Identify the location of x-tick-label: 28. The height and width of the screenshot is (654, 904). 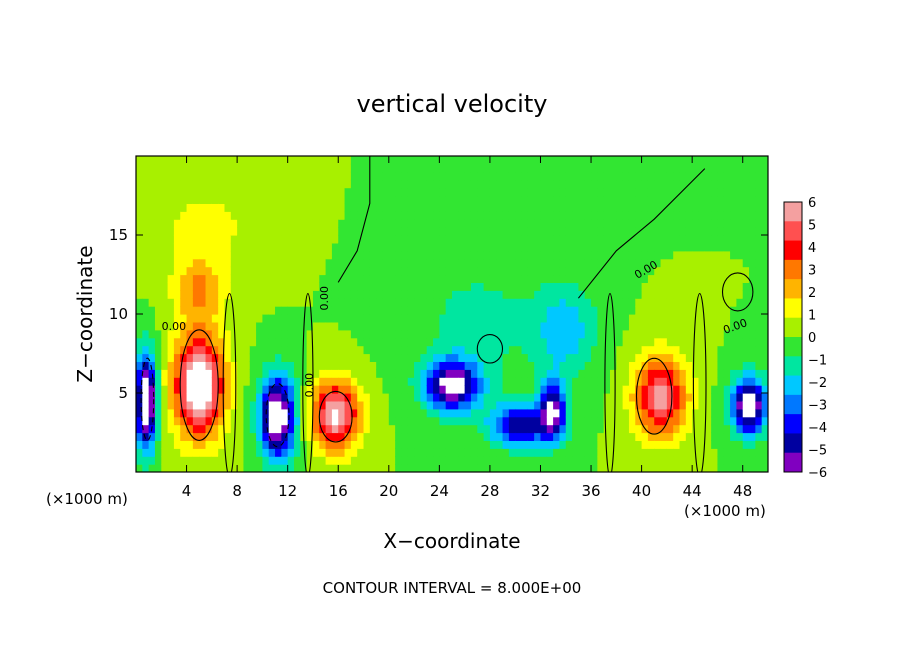
(489, 491).